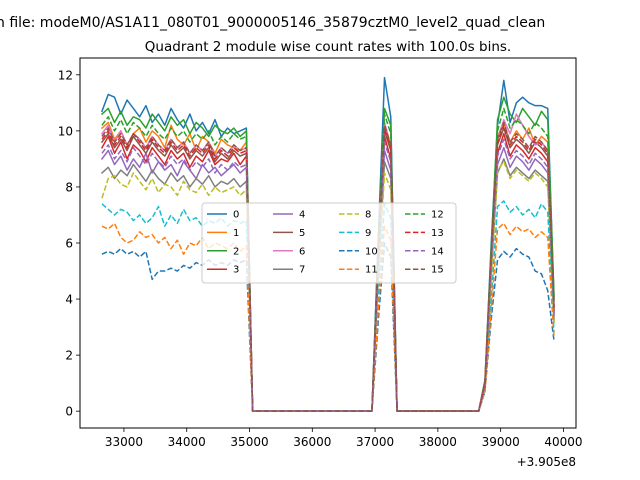 The height and width of the screenshot is (480, 640). Describe the element at coordinates (424, 215) in the screenshot. I see `legend-entry-12: 12` at that location.